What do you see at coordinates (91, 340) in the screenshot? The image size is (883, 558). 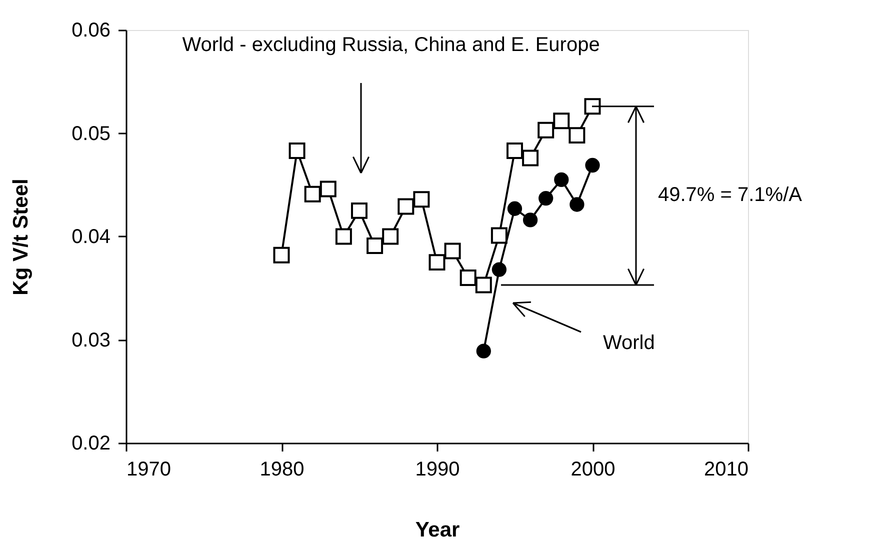 I see `y-tick-label: 0.03` at bounding box center [91, 340].